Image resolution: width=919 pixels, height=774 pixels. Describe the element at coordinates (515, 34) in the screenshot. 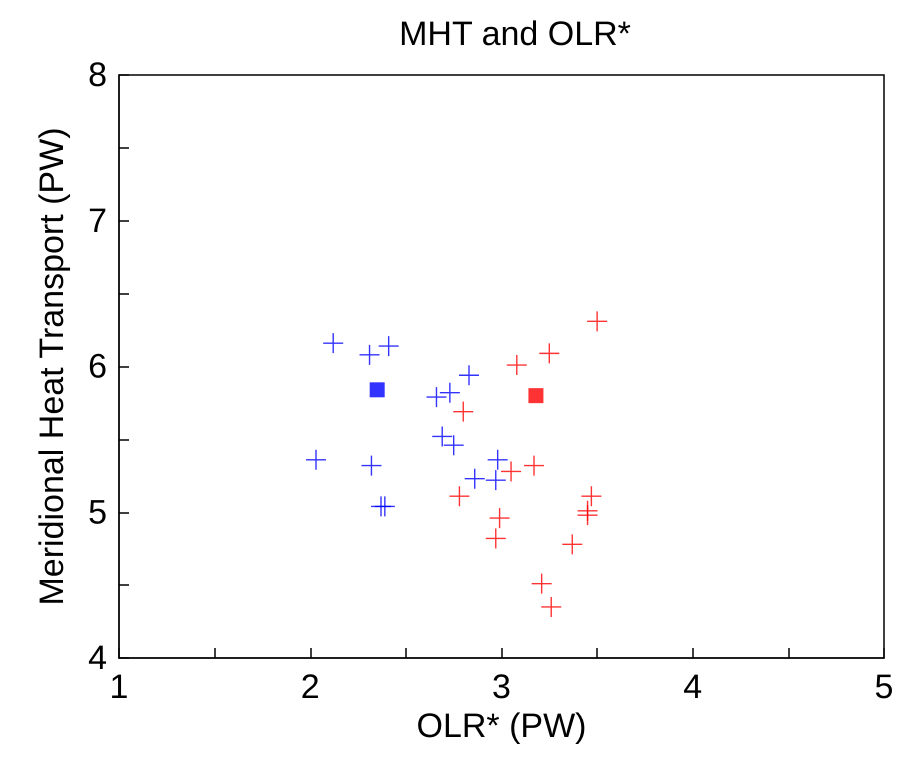

I see `chart-title: MHT and OLR*` at that location.